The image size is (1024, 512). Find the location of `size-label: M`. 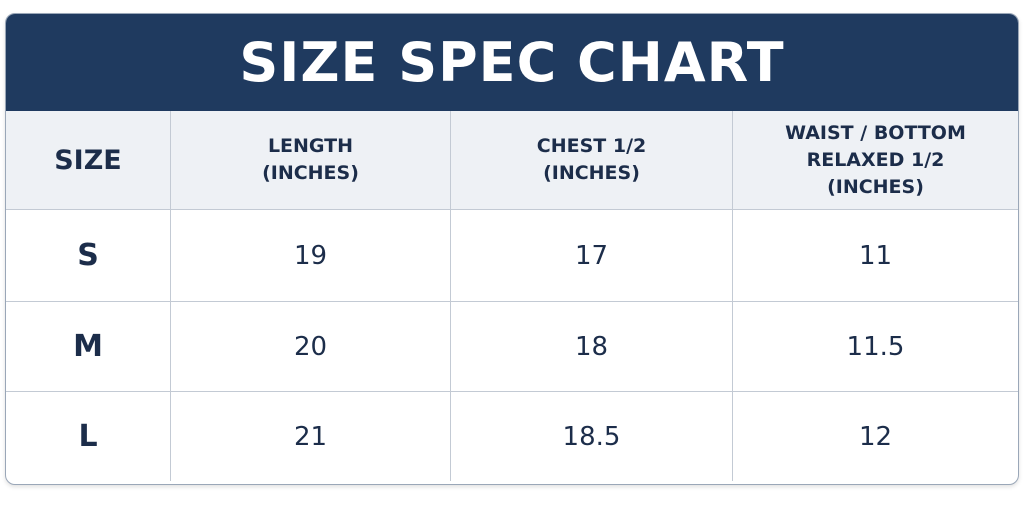

size-label: M is located at coordinates (88, 346).